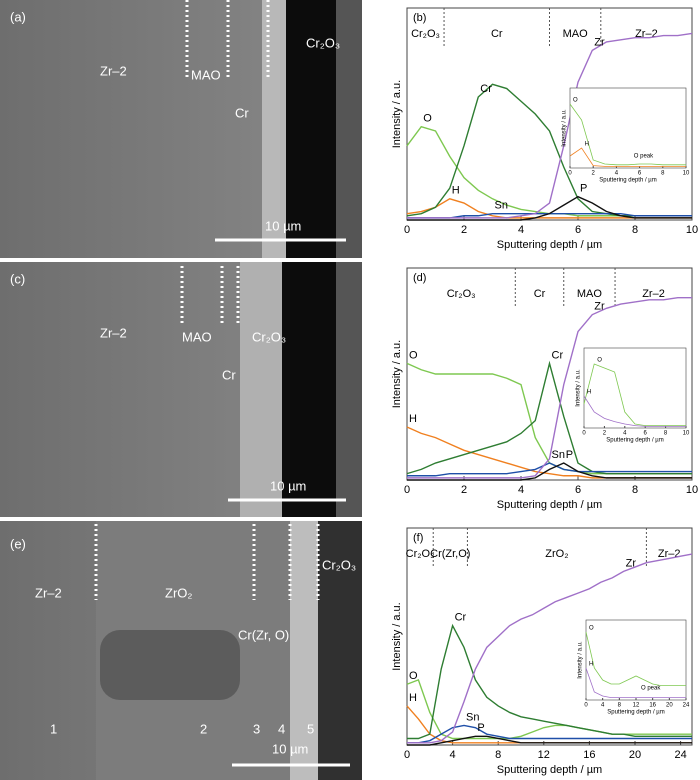  What do you see at coordinates (256, 728) in the screenshot?
I see `point-label: 3` at bounding box center [256, 728].